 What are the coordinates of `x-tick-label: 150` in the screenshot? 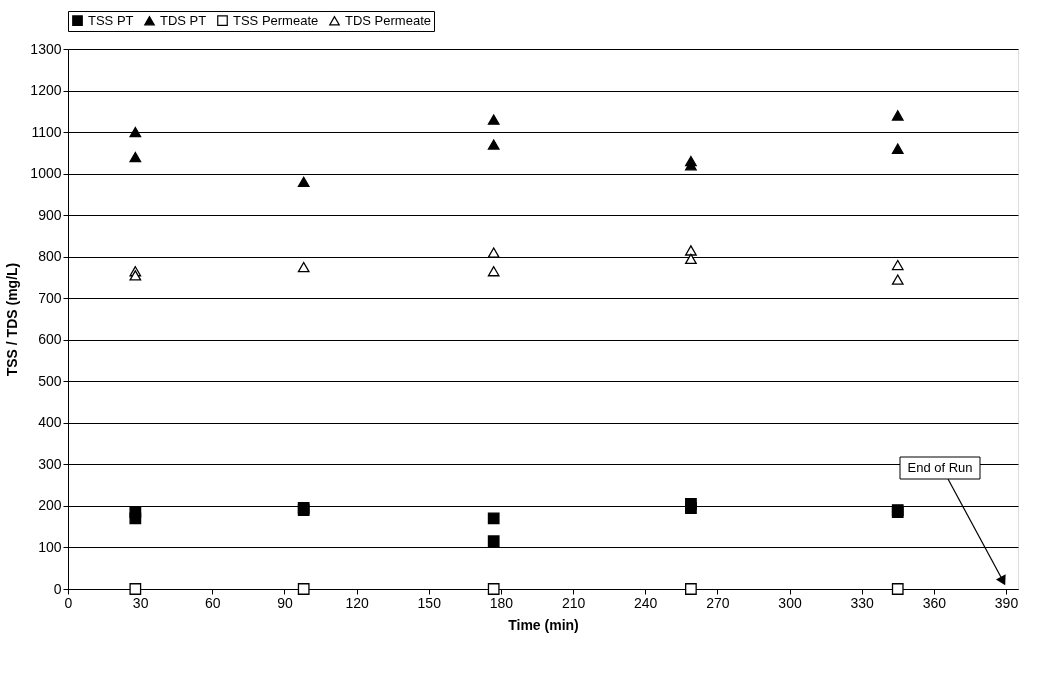 It's located at (429, 602).